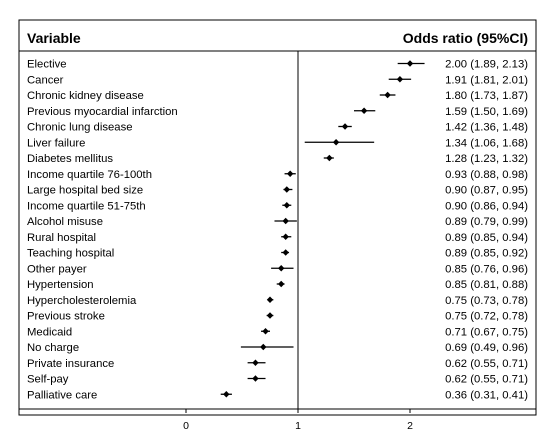 This screenshot has width=550, height=445. Describe the element at coordinates (70, 159) in the screenshot. I see `row-label: Diabetes mellitus` at that location.